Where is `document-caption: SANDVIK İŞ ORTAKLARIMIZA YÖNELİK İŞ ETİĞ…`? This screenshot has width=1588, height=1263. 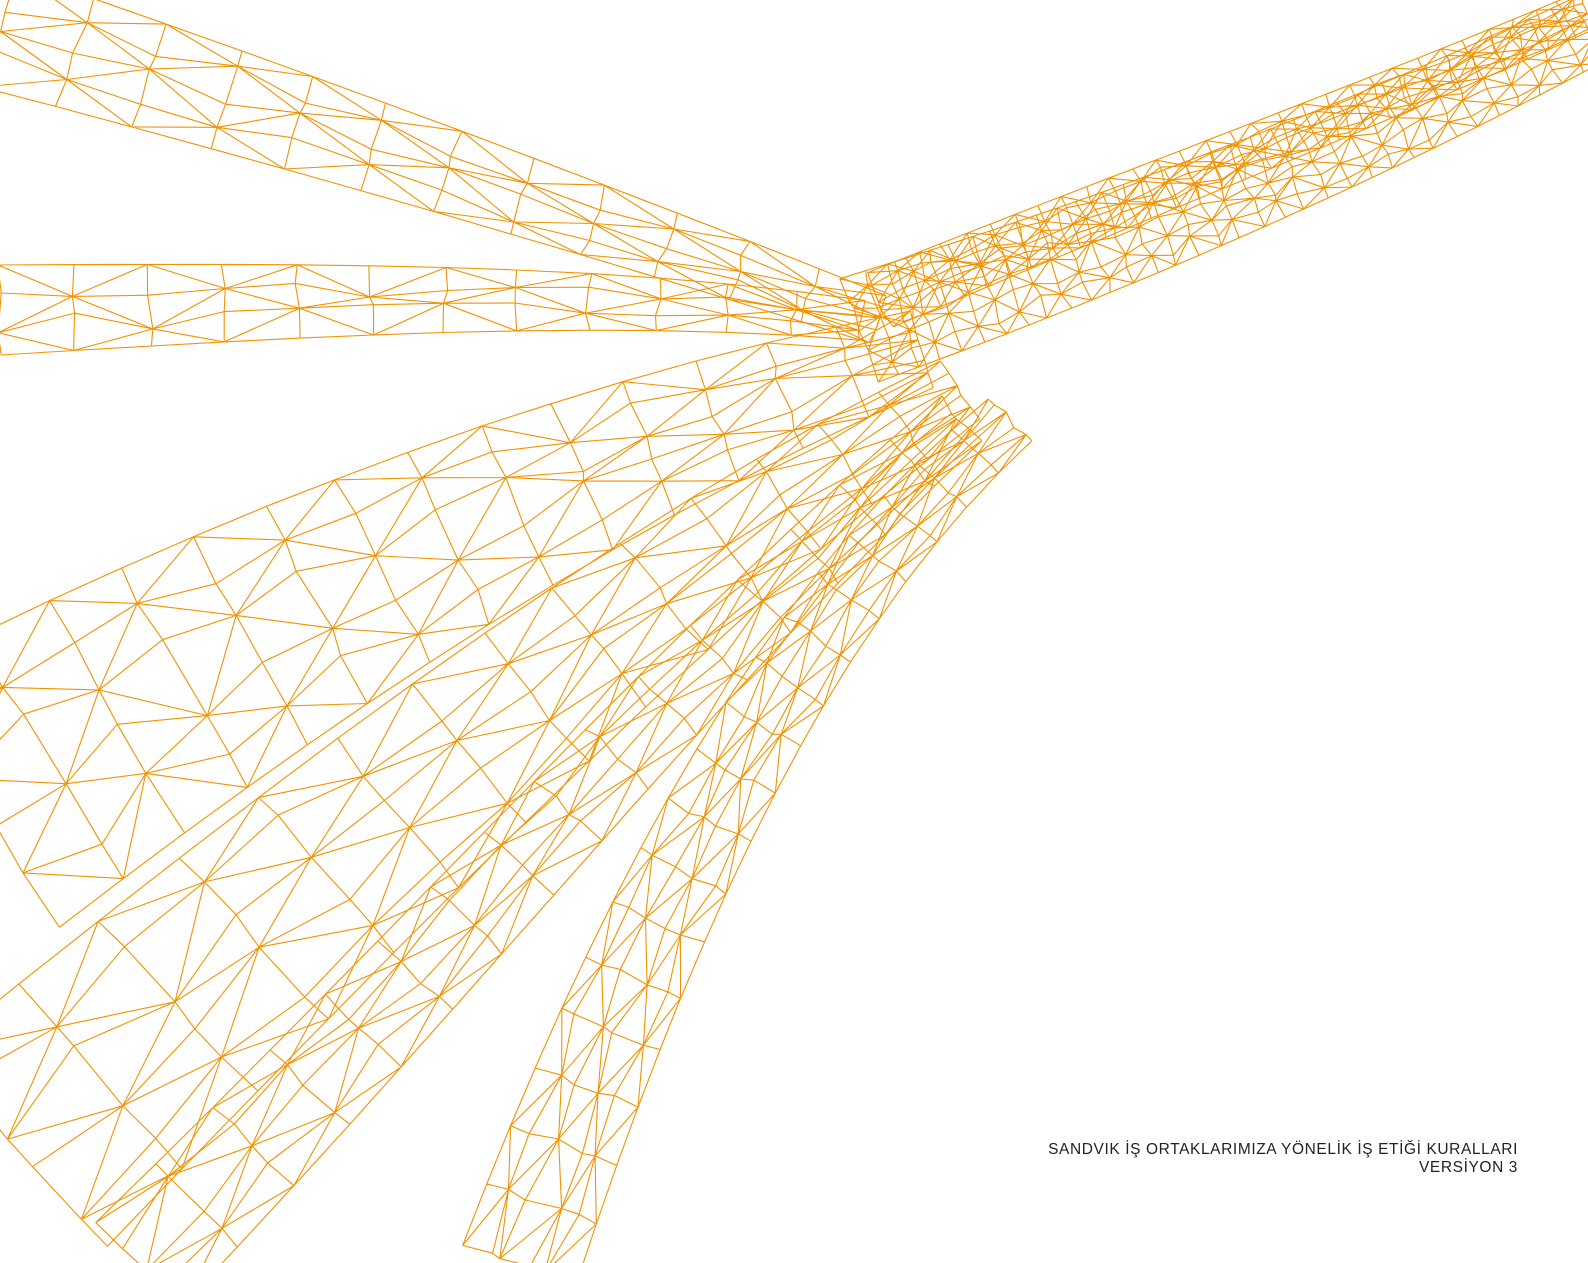
document-caption: SANDVIK İŞ ORTAKLARIMIZA YÖNELİK İŞ ETİĞ… is located at coordinates (1283, 1159).